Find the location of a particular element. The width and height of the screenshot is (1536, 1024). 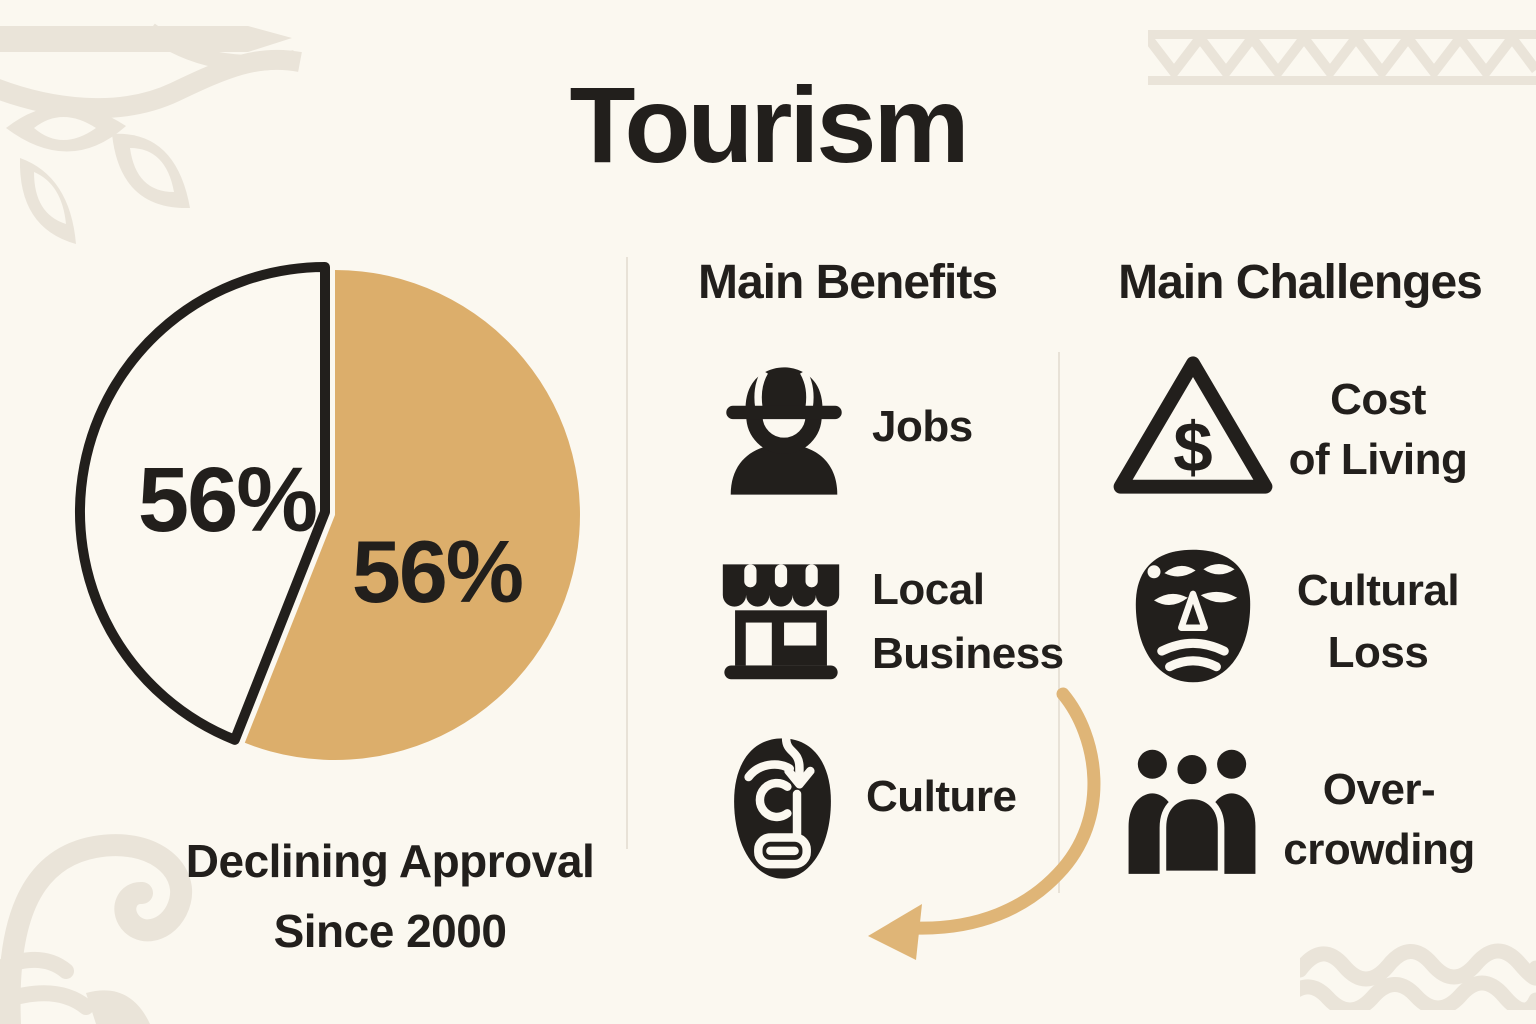

pie-caption-line1: Declining Approval is located at coordinates (390, 861).